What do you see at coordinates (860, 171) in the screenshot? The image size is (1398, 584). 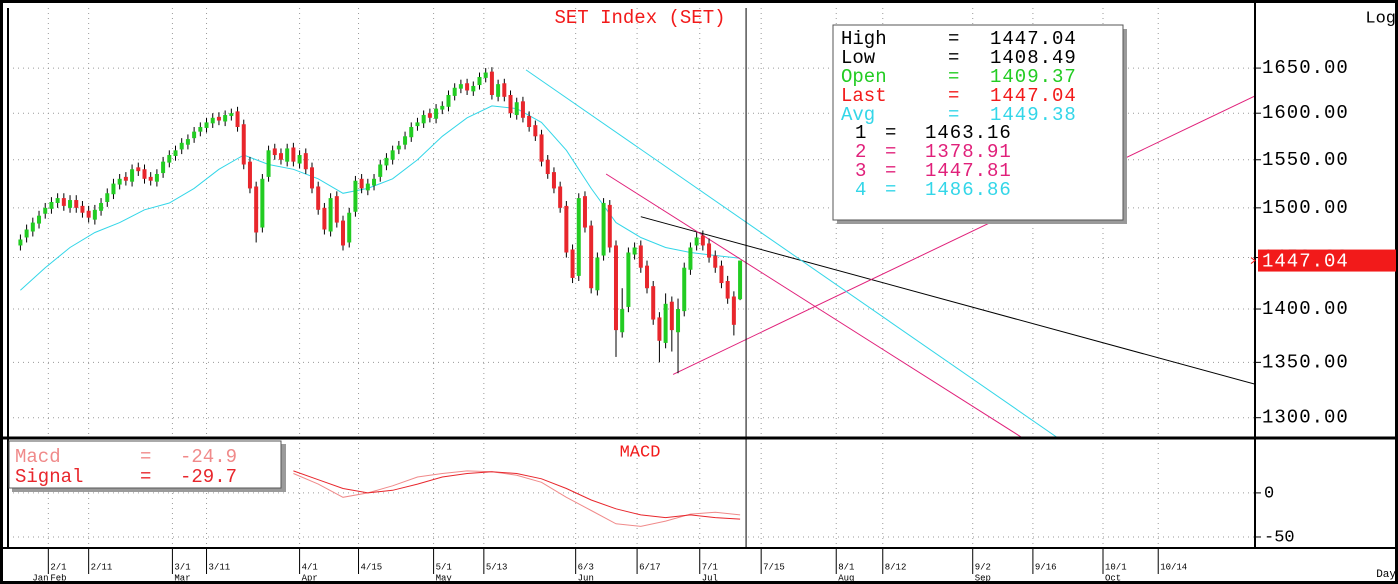 I see `trend-name: 3` at bounding box center [860, 171].